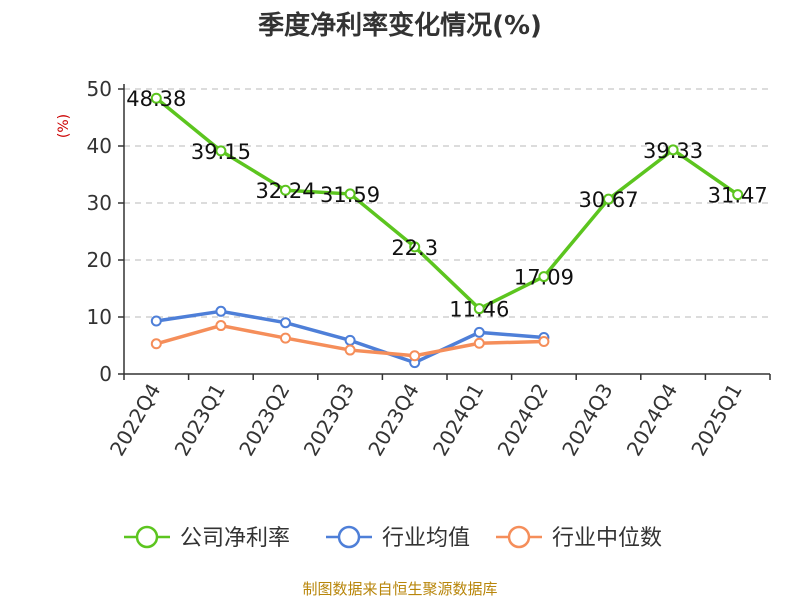  What do you see at coordinates (652, 419) in the screenshot?
I see `x-tick-label: 2024Q4` at bounding box center [652, 419].